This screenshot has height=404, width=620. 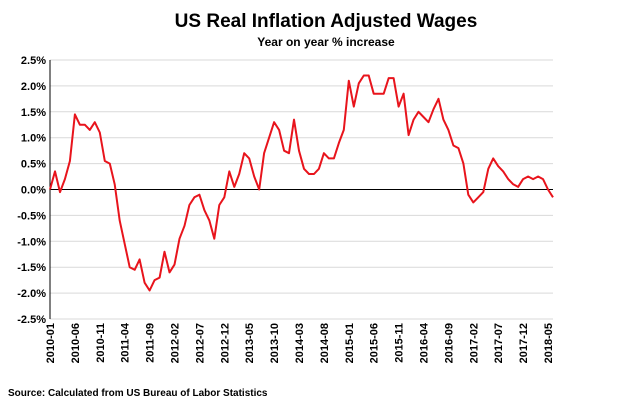 What do you see at coordinates (176, 343) in the screenshot?
I see `x-tick-label: 2012-02` at bounding box center [176, 343].